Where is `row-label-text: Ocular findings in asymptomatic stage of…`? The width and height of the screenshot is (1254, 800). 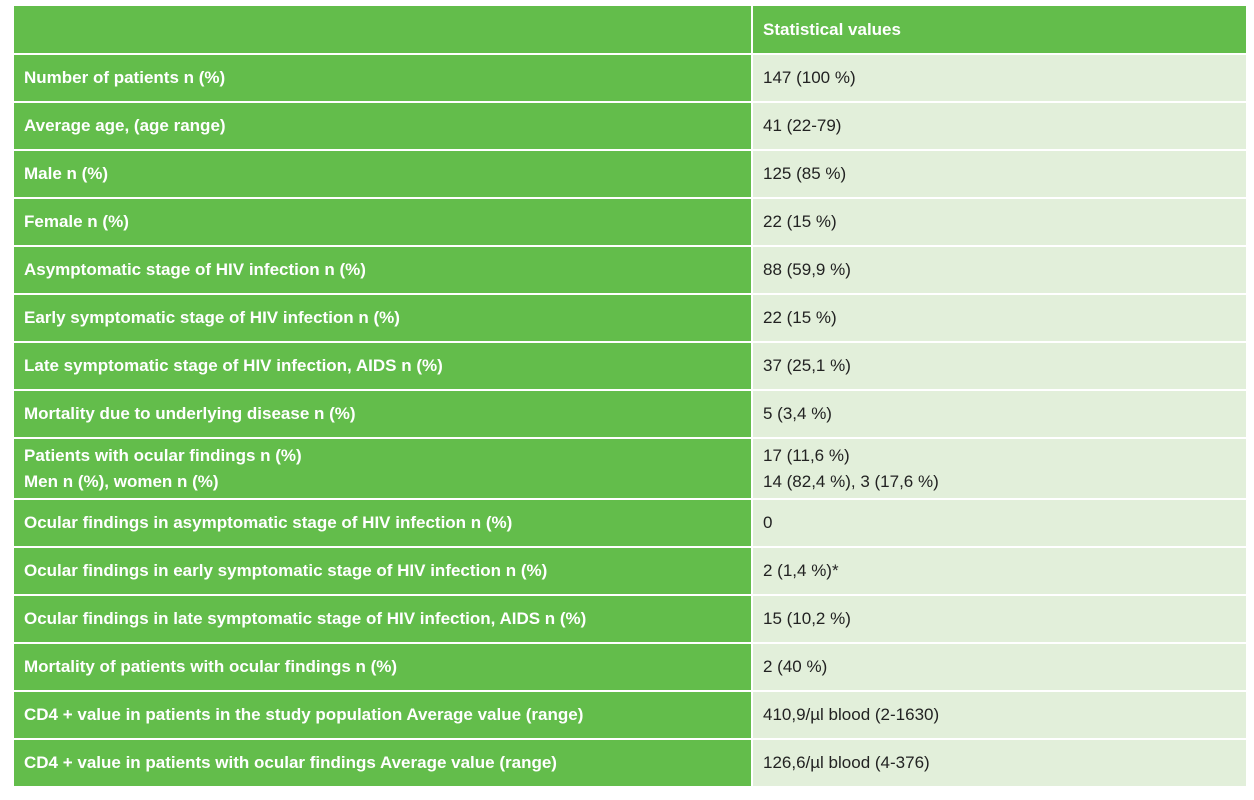 row-label-text: Ocular findings in asymptomatic stage of… is located at coordinates (268, 522).